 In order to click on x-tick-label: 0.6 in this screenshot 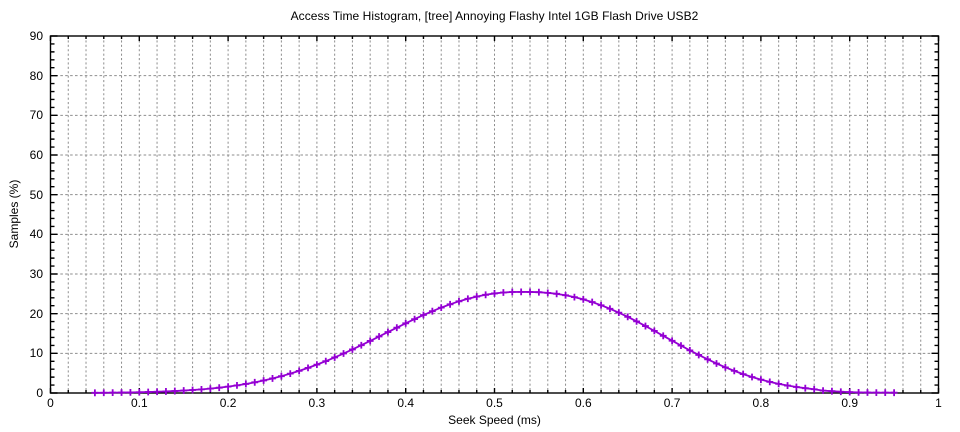, I will do `click(583, 403)`.